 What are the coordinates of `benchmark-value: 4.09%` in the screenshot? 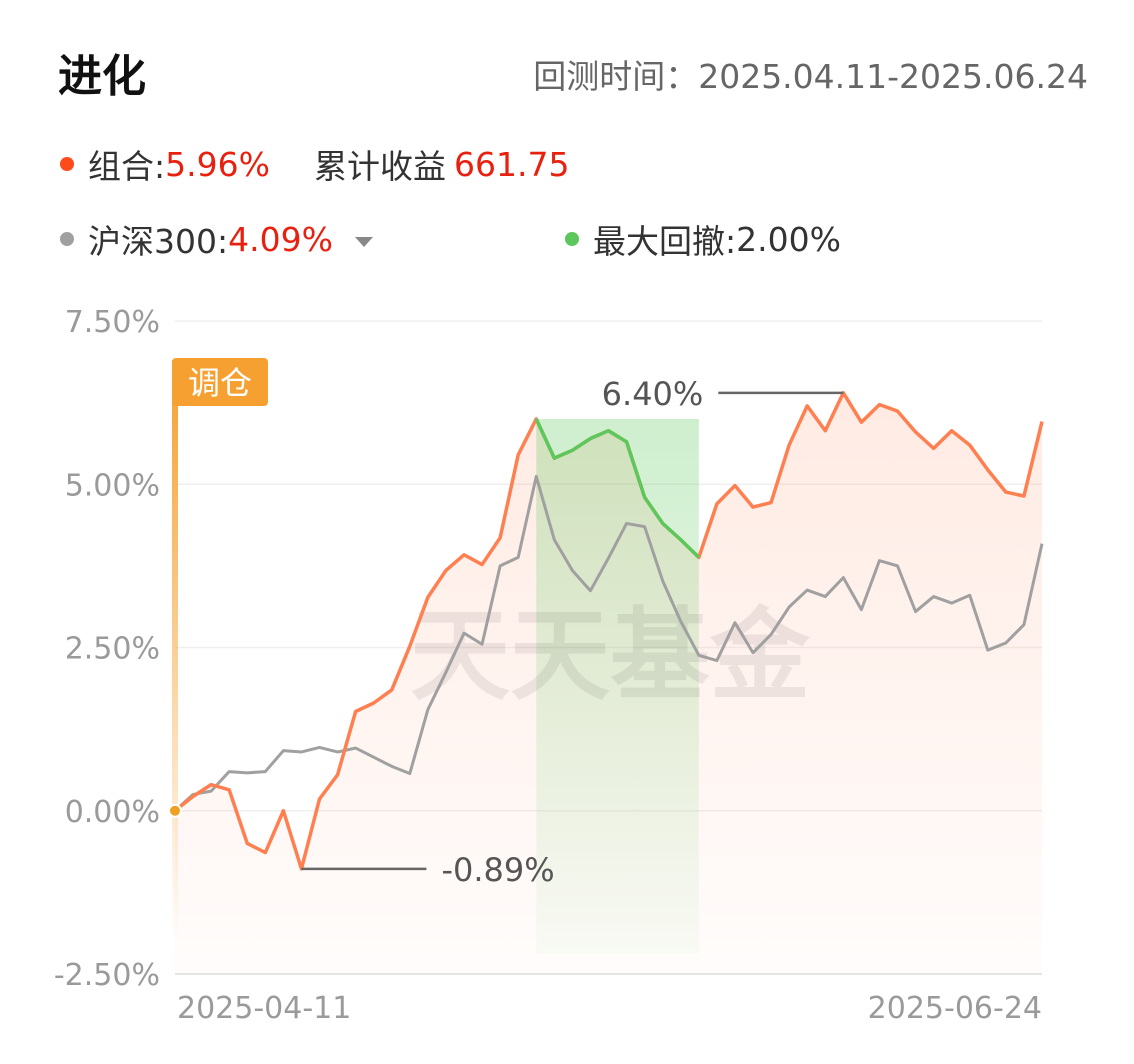 It's located at (280, 239).